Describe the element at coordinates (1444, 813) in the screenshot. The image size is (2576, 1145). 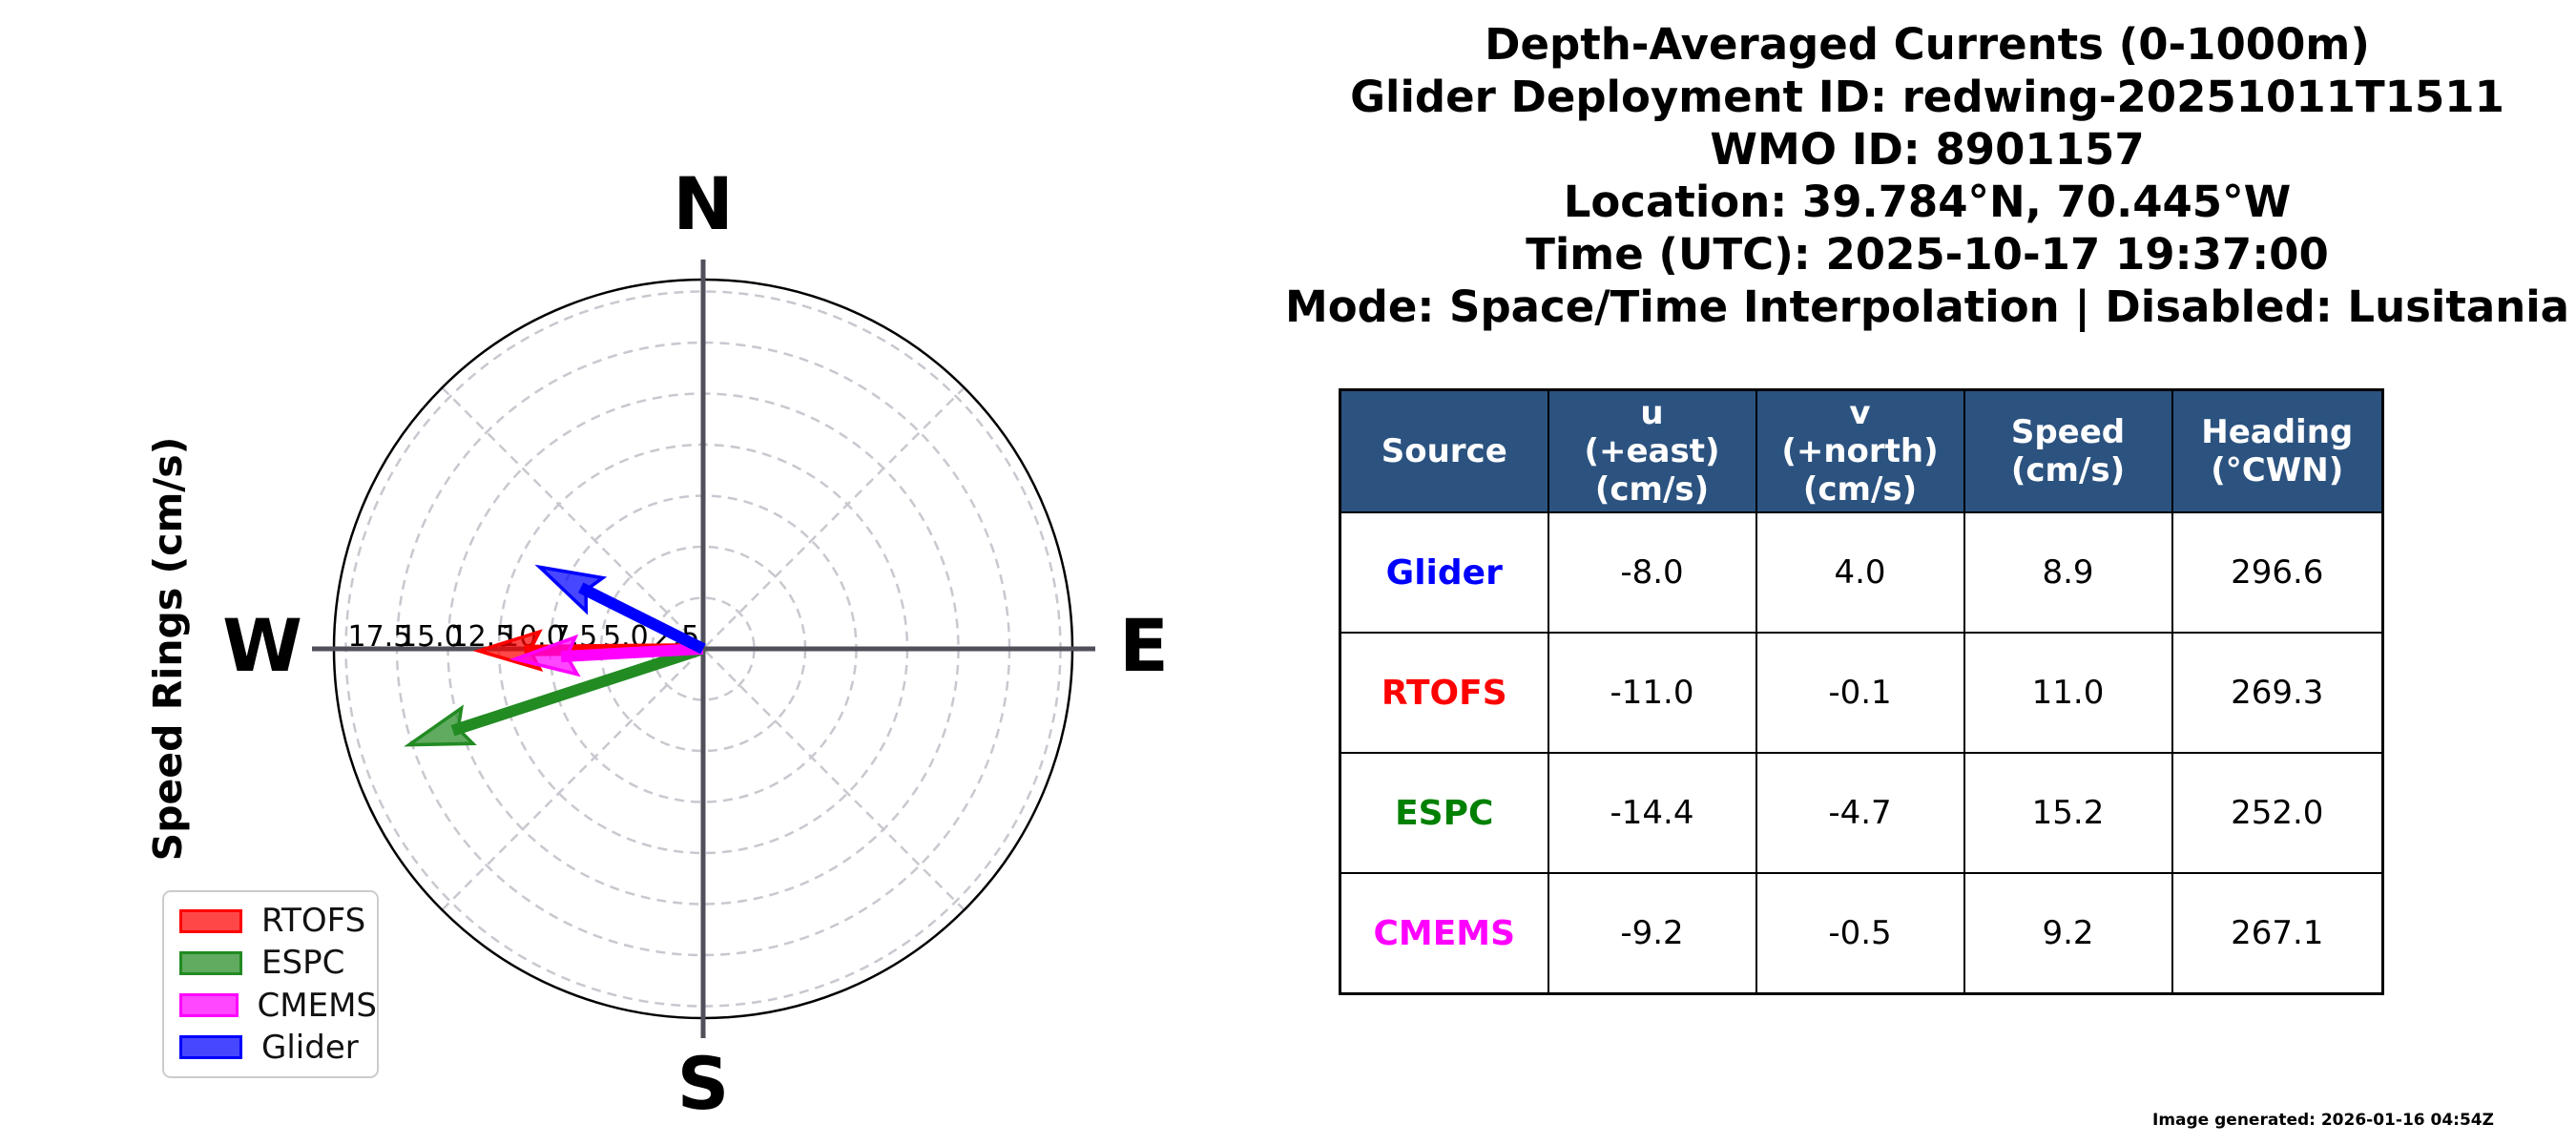
I see `cell-source: ESPC` at that location.